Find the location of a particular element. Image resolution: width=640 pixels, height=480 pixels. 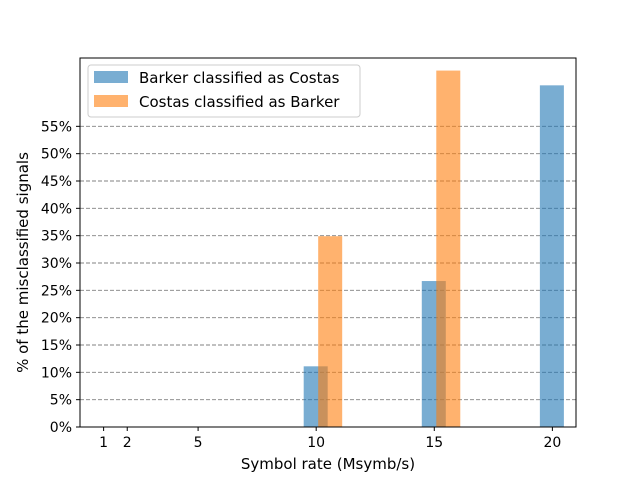

y-tick-label: 40% is located at coordinates (56, 209).